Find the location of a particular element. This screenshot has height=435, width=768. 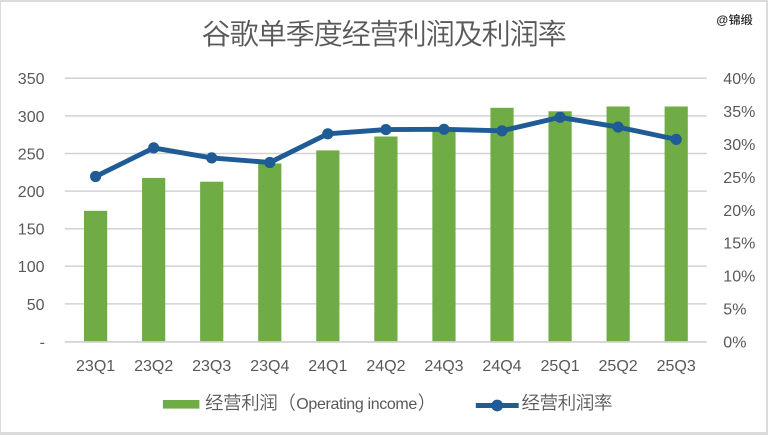

svg-text: 50 is located at coordinates (36, 305).